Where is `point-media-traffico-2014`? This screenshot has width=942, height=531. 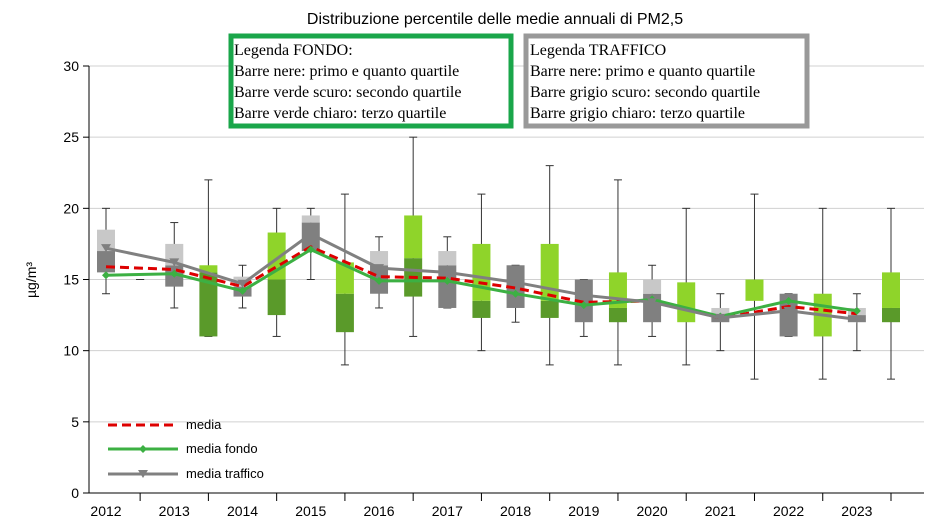
point-media-traffico-2014 is located at coordinates (242, 283).